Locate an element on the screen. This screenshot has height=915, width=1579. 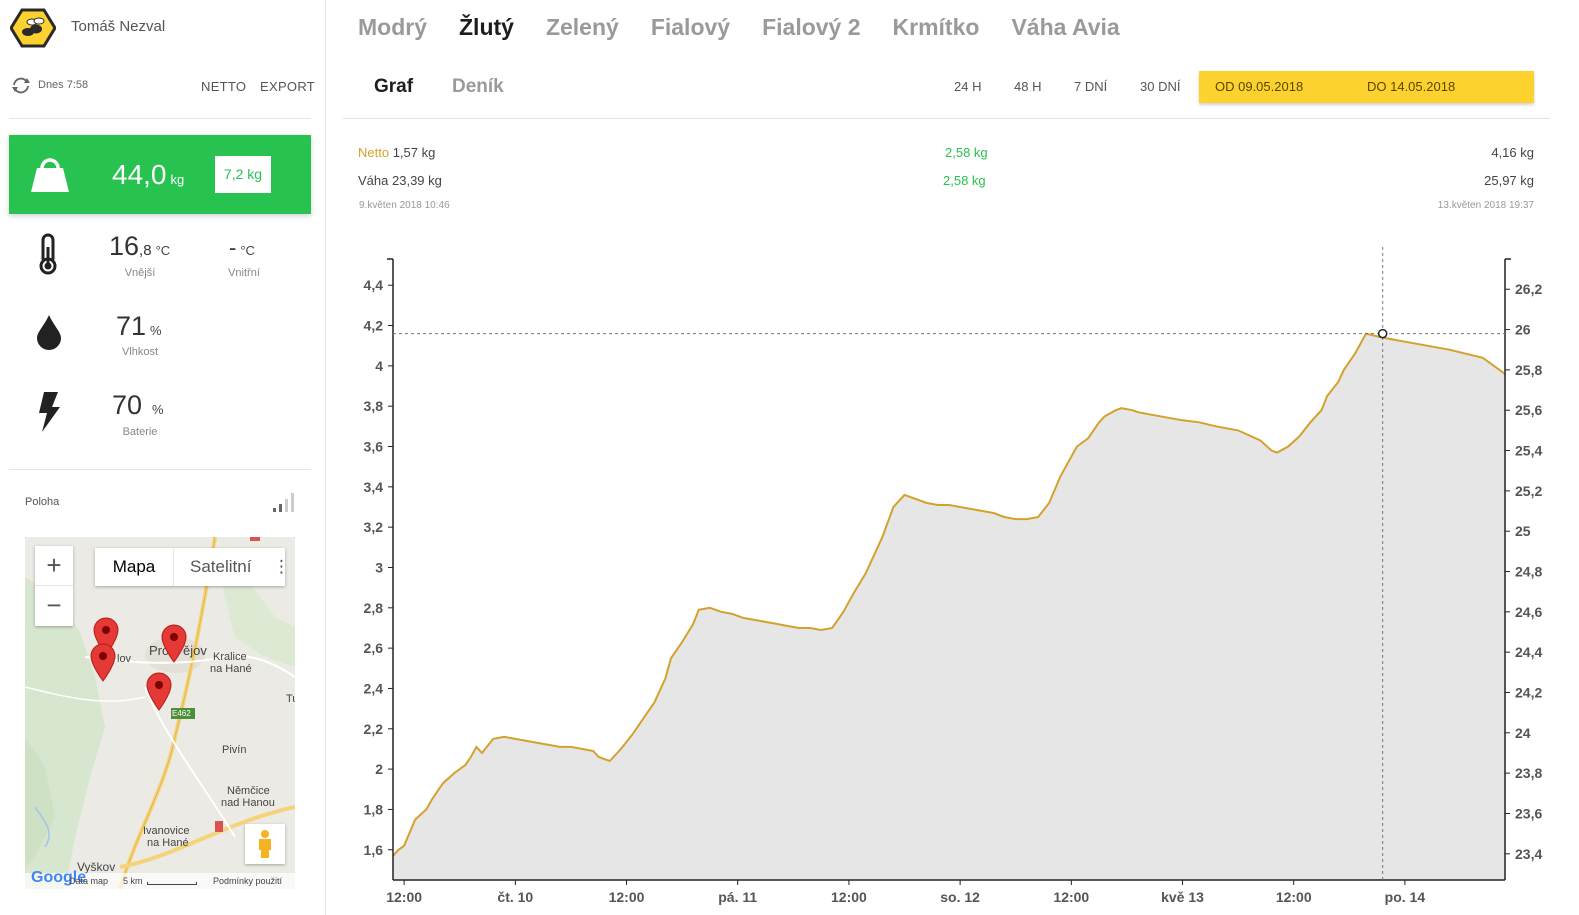
map-footer: Google Data map 5 km Podmínky použití is located at coordinates (160, 879).